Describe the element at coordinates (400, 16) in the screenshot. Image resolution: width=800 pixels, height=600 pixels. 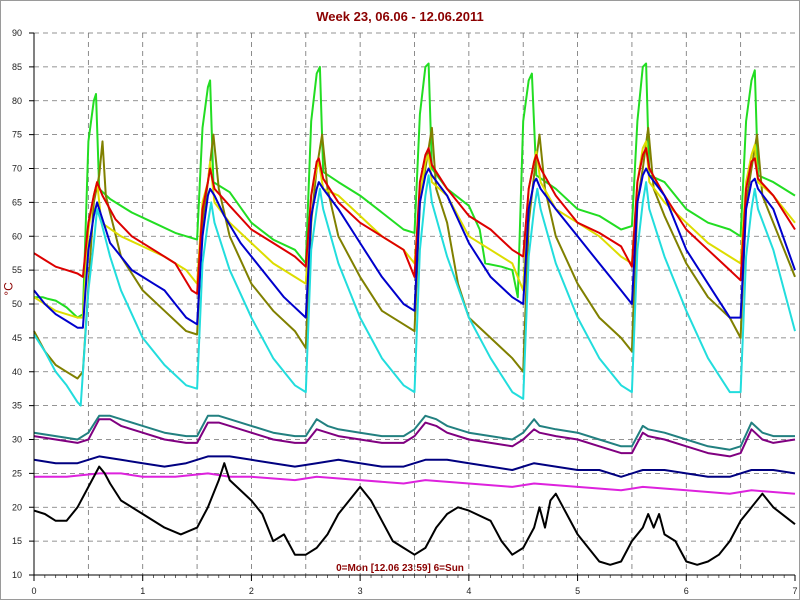
I see `chart-title: Week 23, 06.06 - 12.06.2011` at that location.